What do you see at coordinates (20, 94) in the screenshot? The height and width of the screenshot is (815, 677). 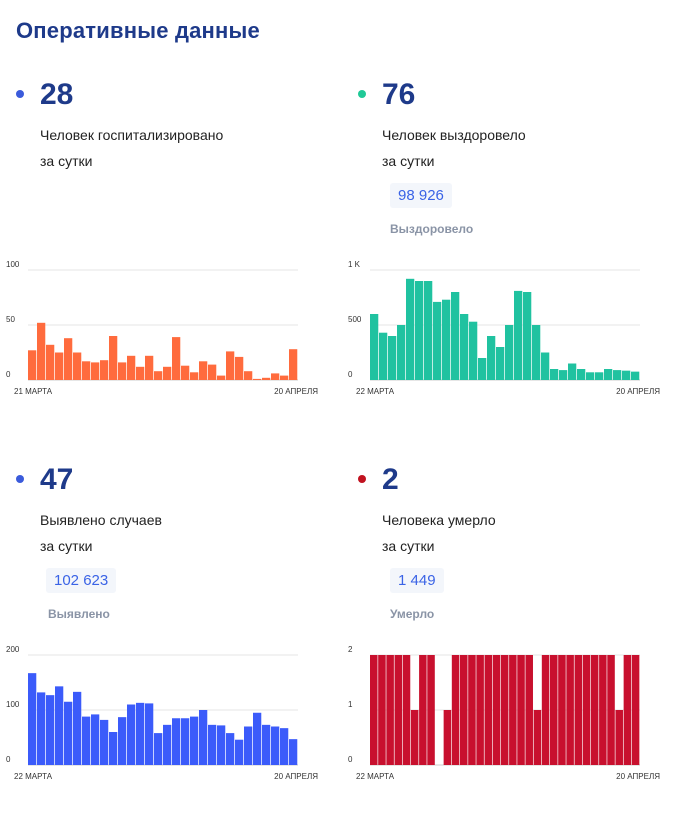 I see `hospitalized-dot` at bounding box center [20, 94].